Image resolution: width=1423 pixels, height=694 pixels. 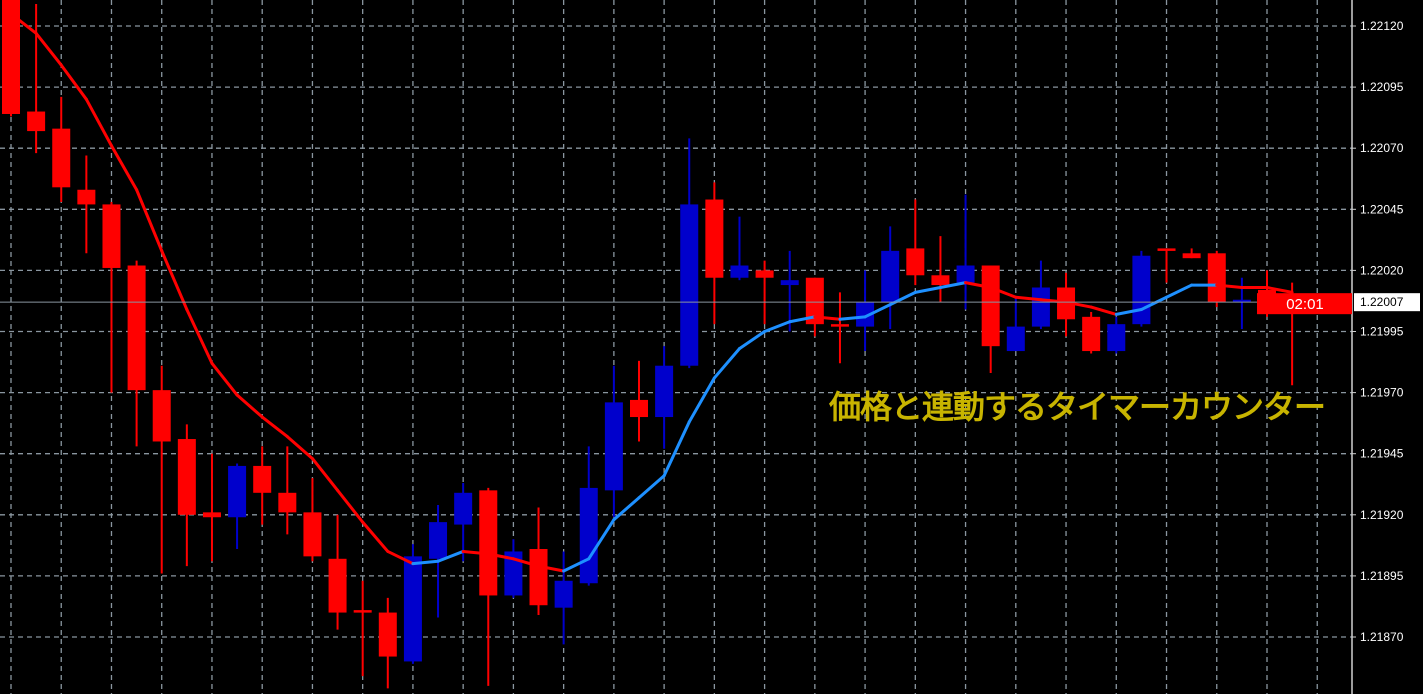 What do you see at coordinates (1382, 87) in the screenshot?
I see `axis-tick-label: 1.22095` at bounding box center [1382, 87].